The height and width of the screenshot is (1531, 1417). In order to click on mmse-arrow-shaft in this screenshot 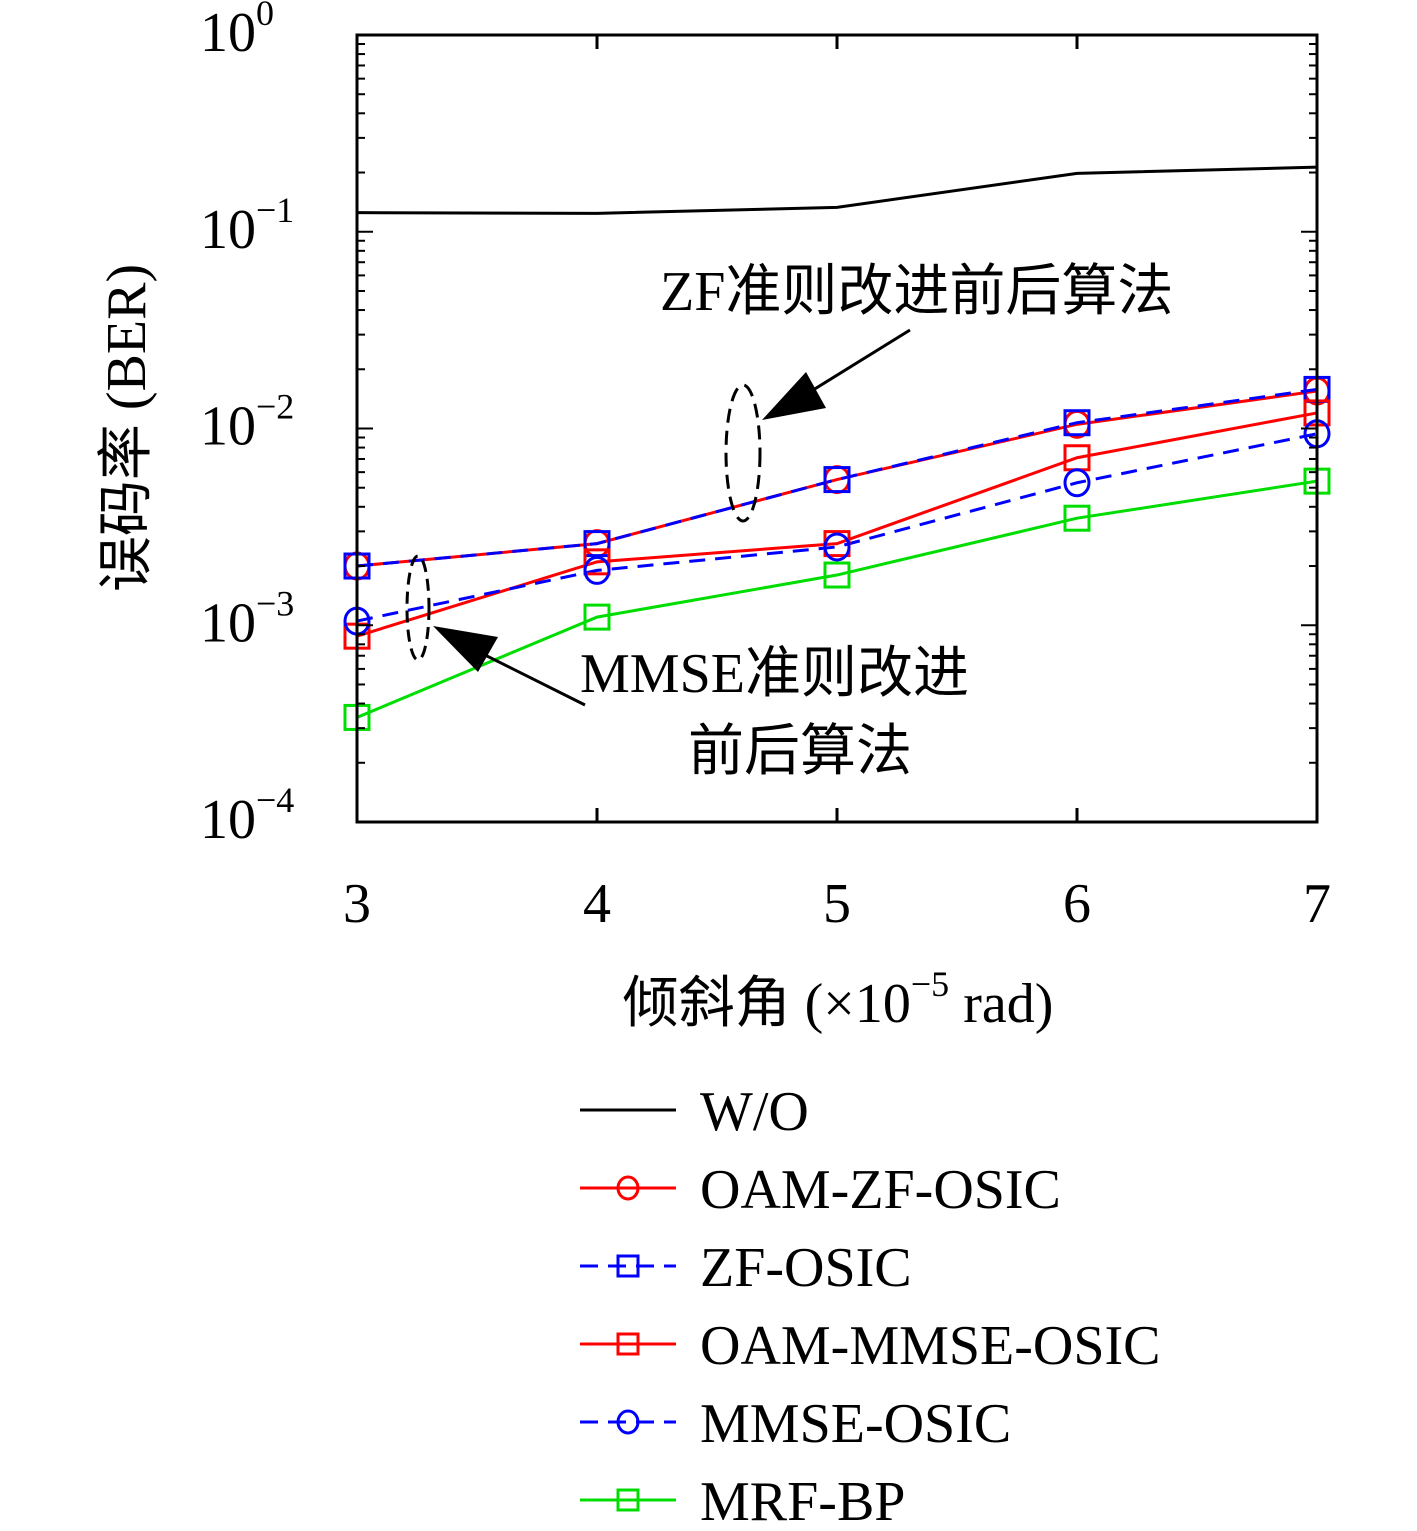, I will do `click(530, 677)`.